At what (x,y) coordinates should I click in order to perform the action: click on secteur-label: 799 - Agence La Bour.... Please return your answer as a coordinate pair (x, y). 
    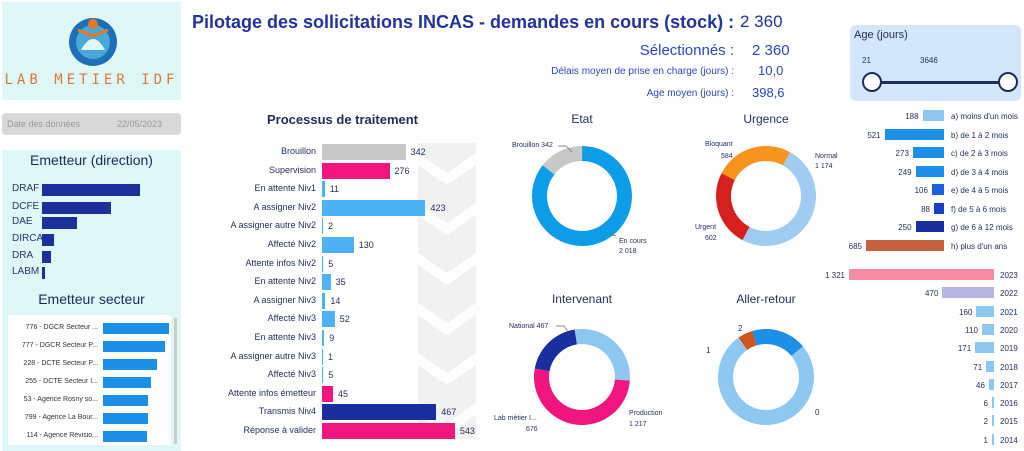
    Looking at the image, I should click on (61, 417).